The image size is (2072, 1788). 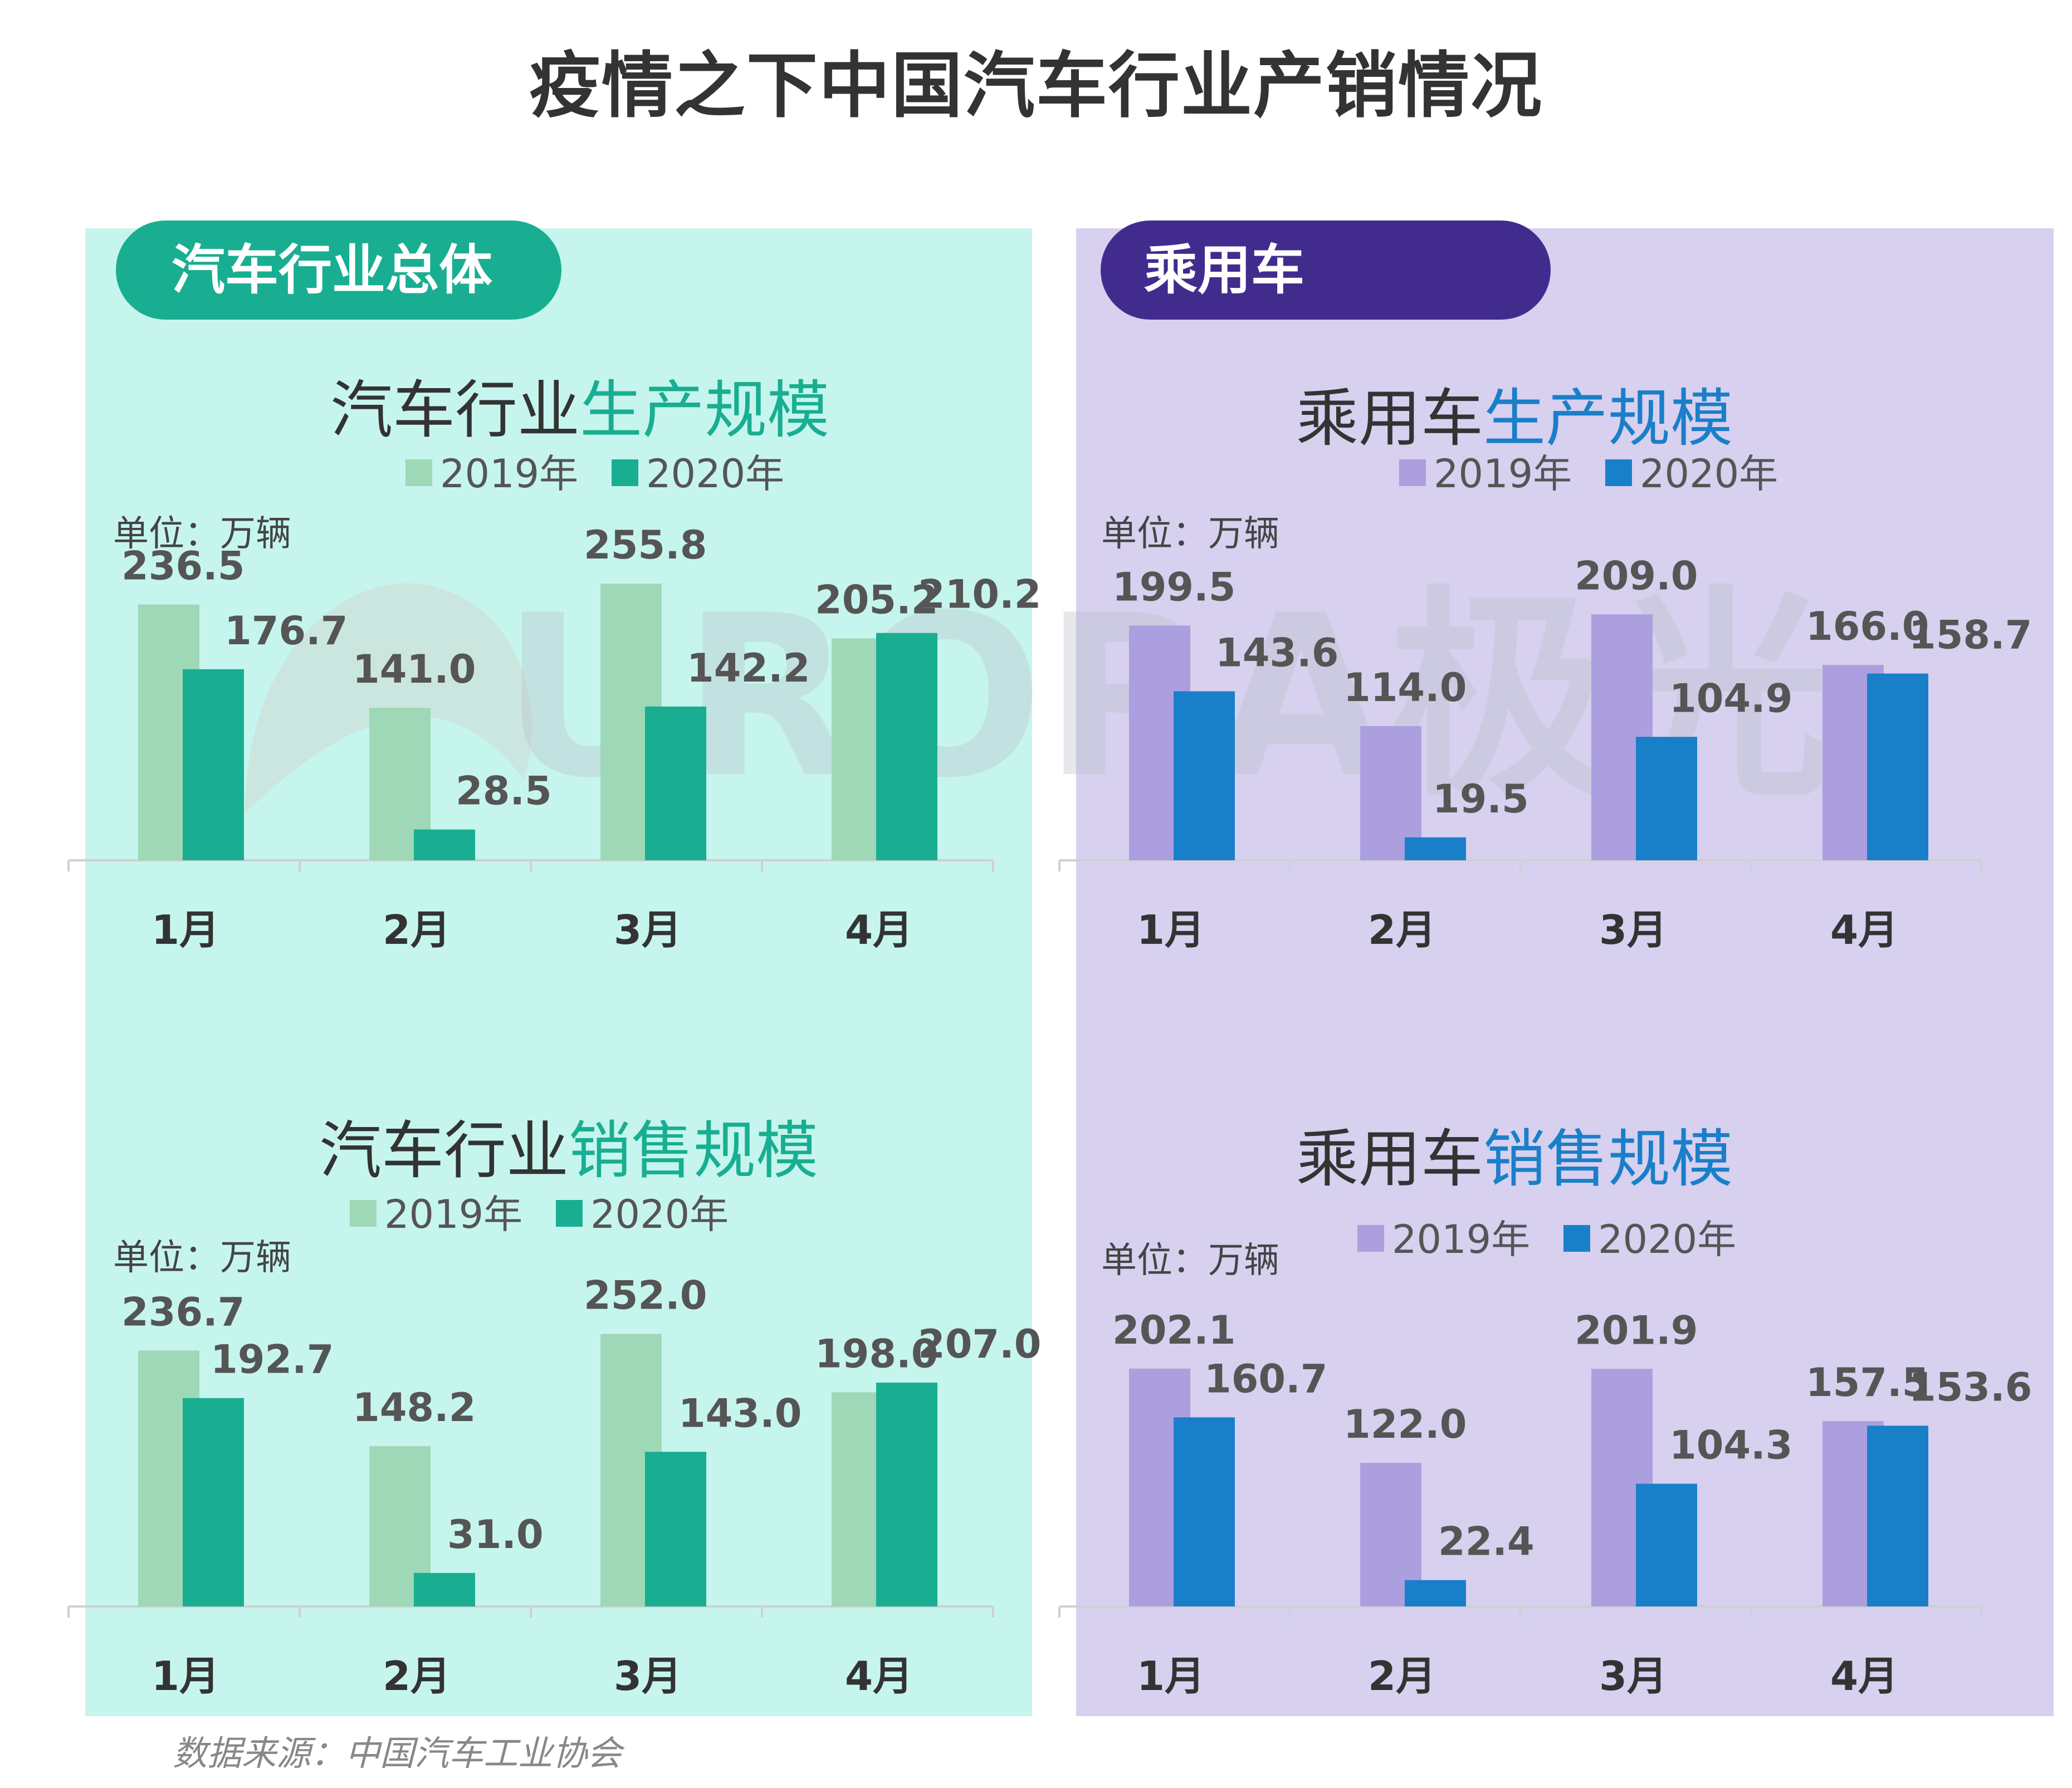 What do you see at coordinates (1970, 635) in the screenshot?
I see `value-label: 158.7` at bounding box center [1970, 635].